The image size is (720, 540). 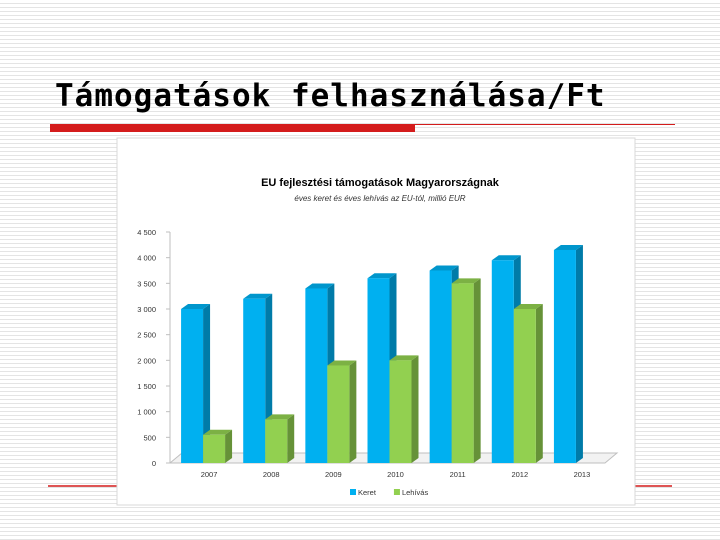 What do you see at coordinates (330, 96) in the screenshot?
I see `slide-title: Támogatások felhasználása/Ft` at bounding box center [330, 96].